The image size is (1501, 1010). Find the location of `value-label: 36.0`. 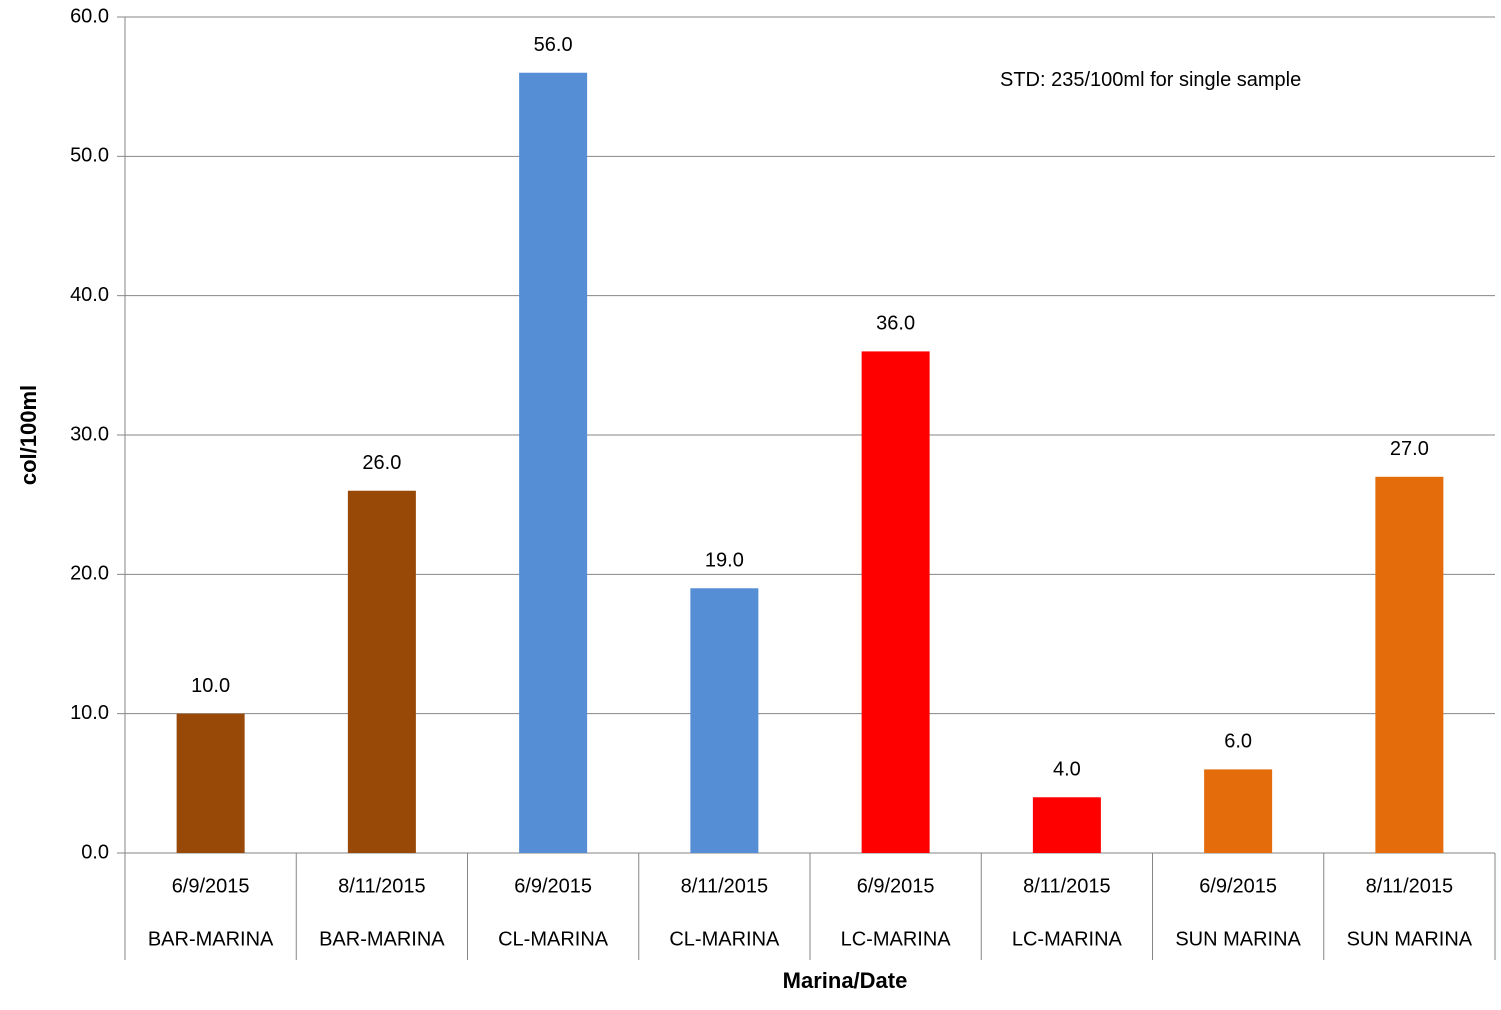

value-label: 36.0 is located at coordinates (895, 324).